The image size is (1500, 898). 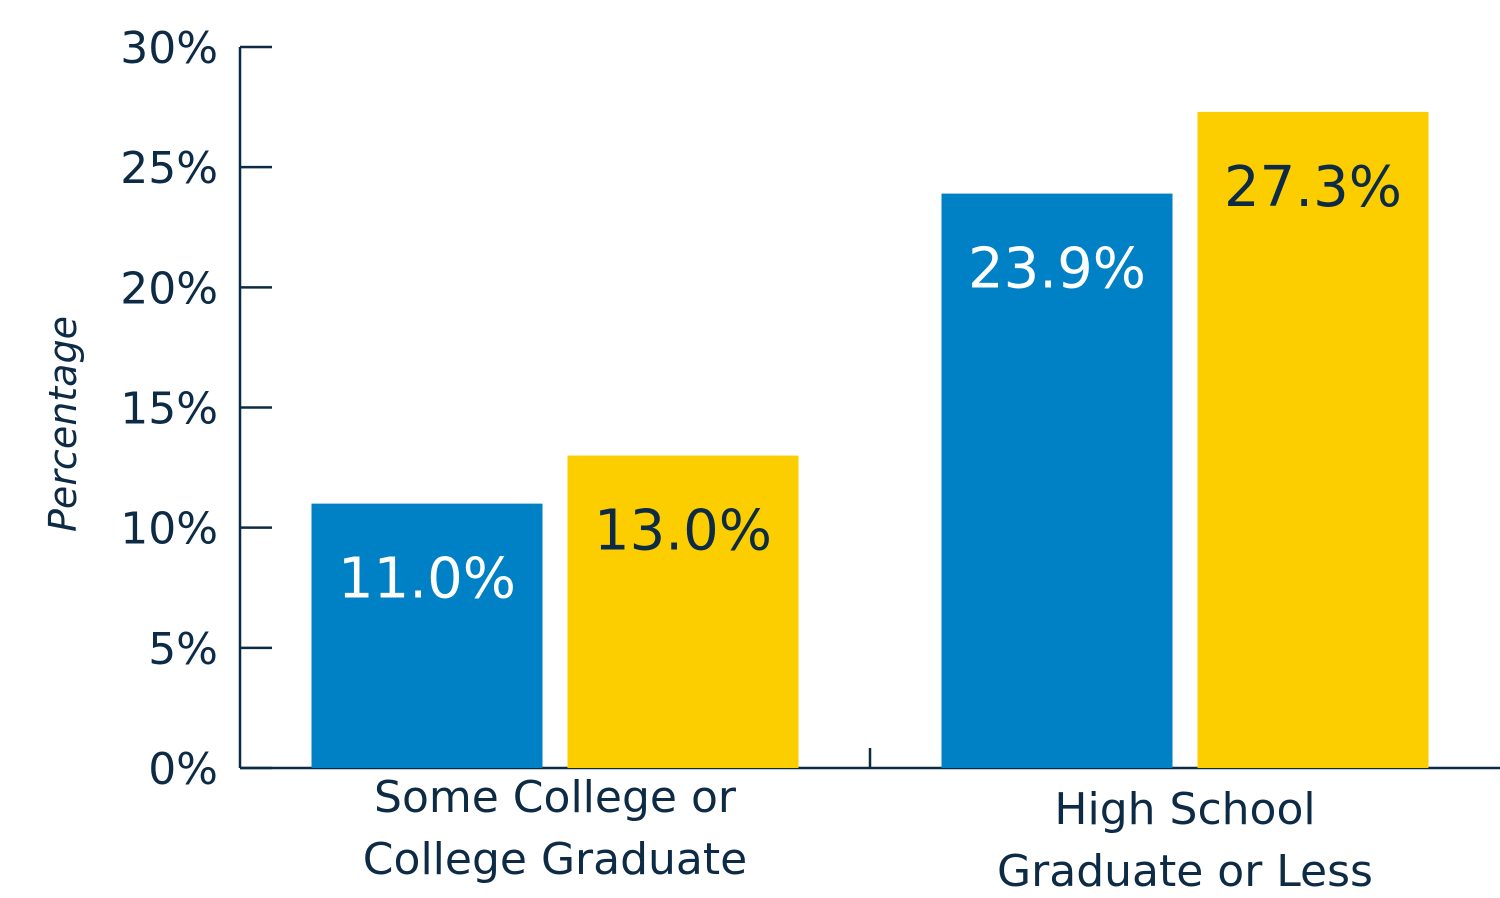 What do you see at coordinates (555, 797) in the screenshot?
I see `x-category-label: Some College or` at bounding box center [555, 797].